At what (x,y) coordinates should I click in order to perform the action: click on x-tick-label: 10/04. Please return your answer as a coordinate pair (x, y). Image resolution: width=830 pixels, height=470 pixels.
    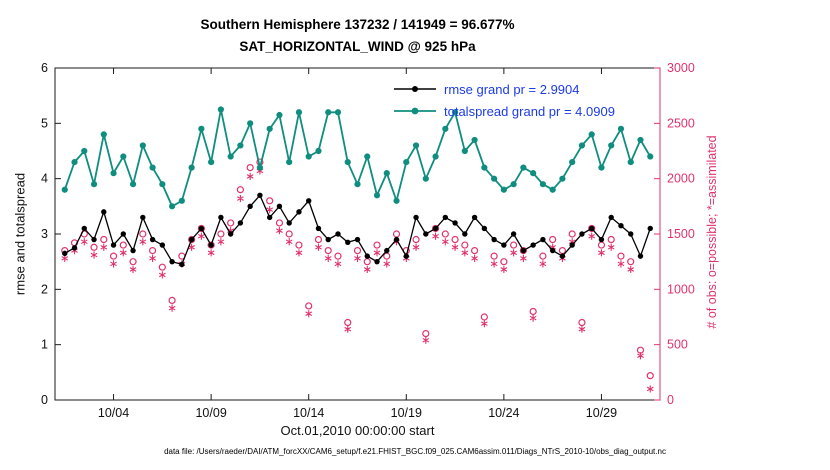
    Looking at the image, I should click on (113, 413).